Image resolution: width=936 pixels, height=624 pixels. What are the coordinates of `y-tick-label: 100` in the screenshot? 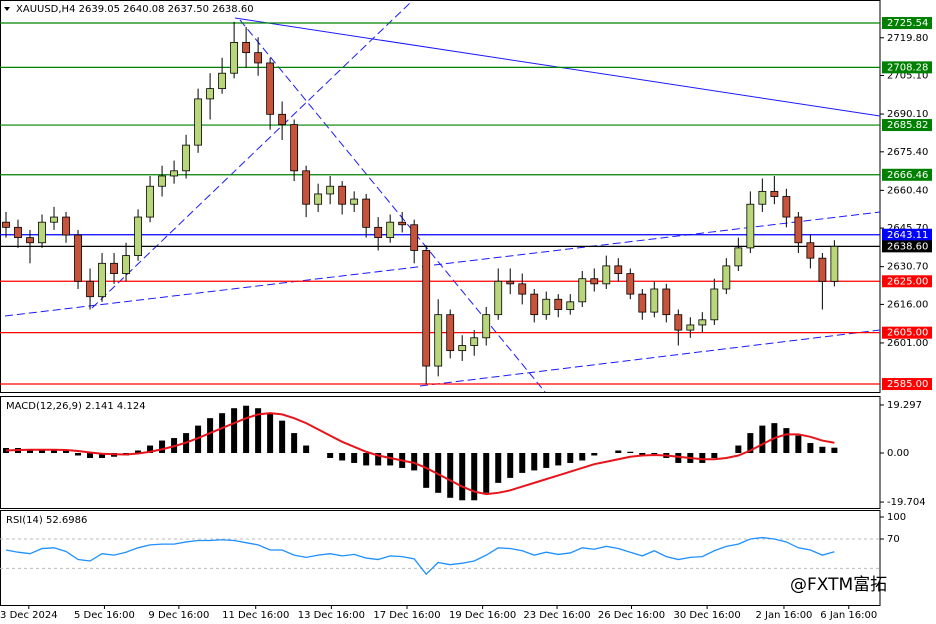 It's located at (896, 517).